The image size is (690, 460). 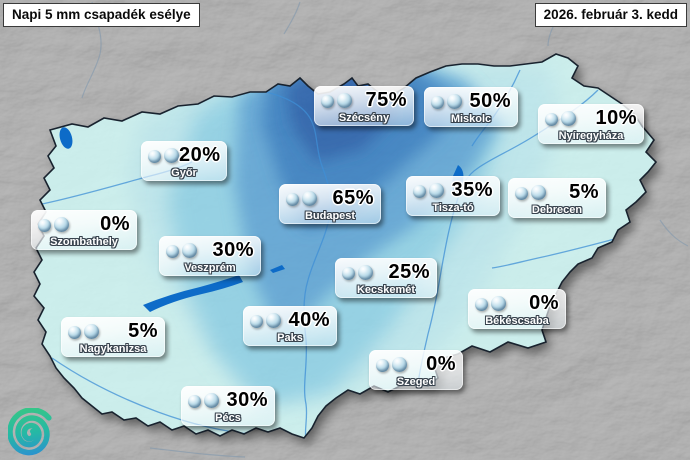 I want to click on station-label: 30% Veszprém, so click(x=210, y=256).